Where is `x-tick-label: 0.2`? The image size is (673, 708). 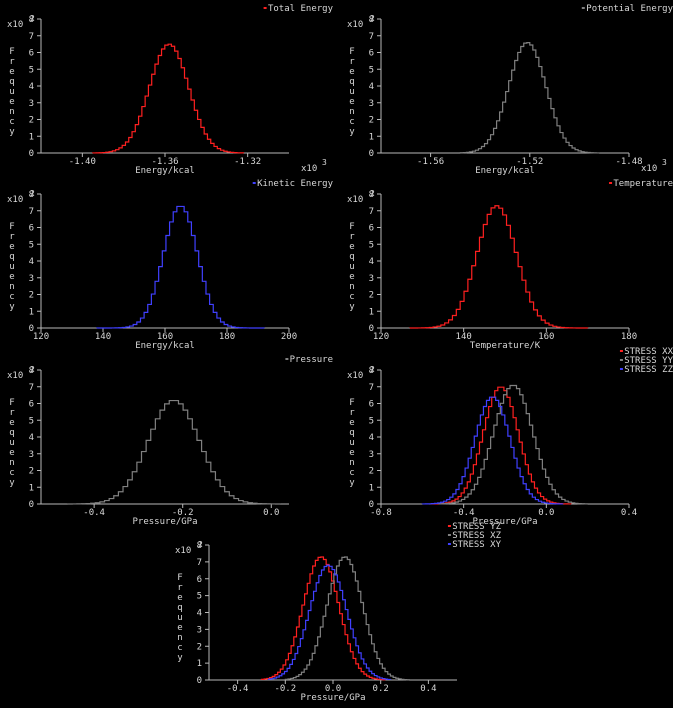
x-tick-label: 0.2 is located at coordinates (381, 689).